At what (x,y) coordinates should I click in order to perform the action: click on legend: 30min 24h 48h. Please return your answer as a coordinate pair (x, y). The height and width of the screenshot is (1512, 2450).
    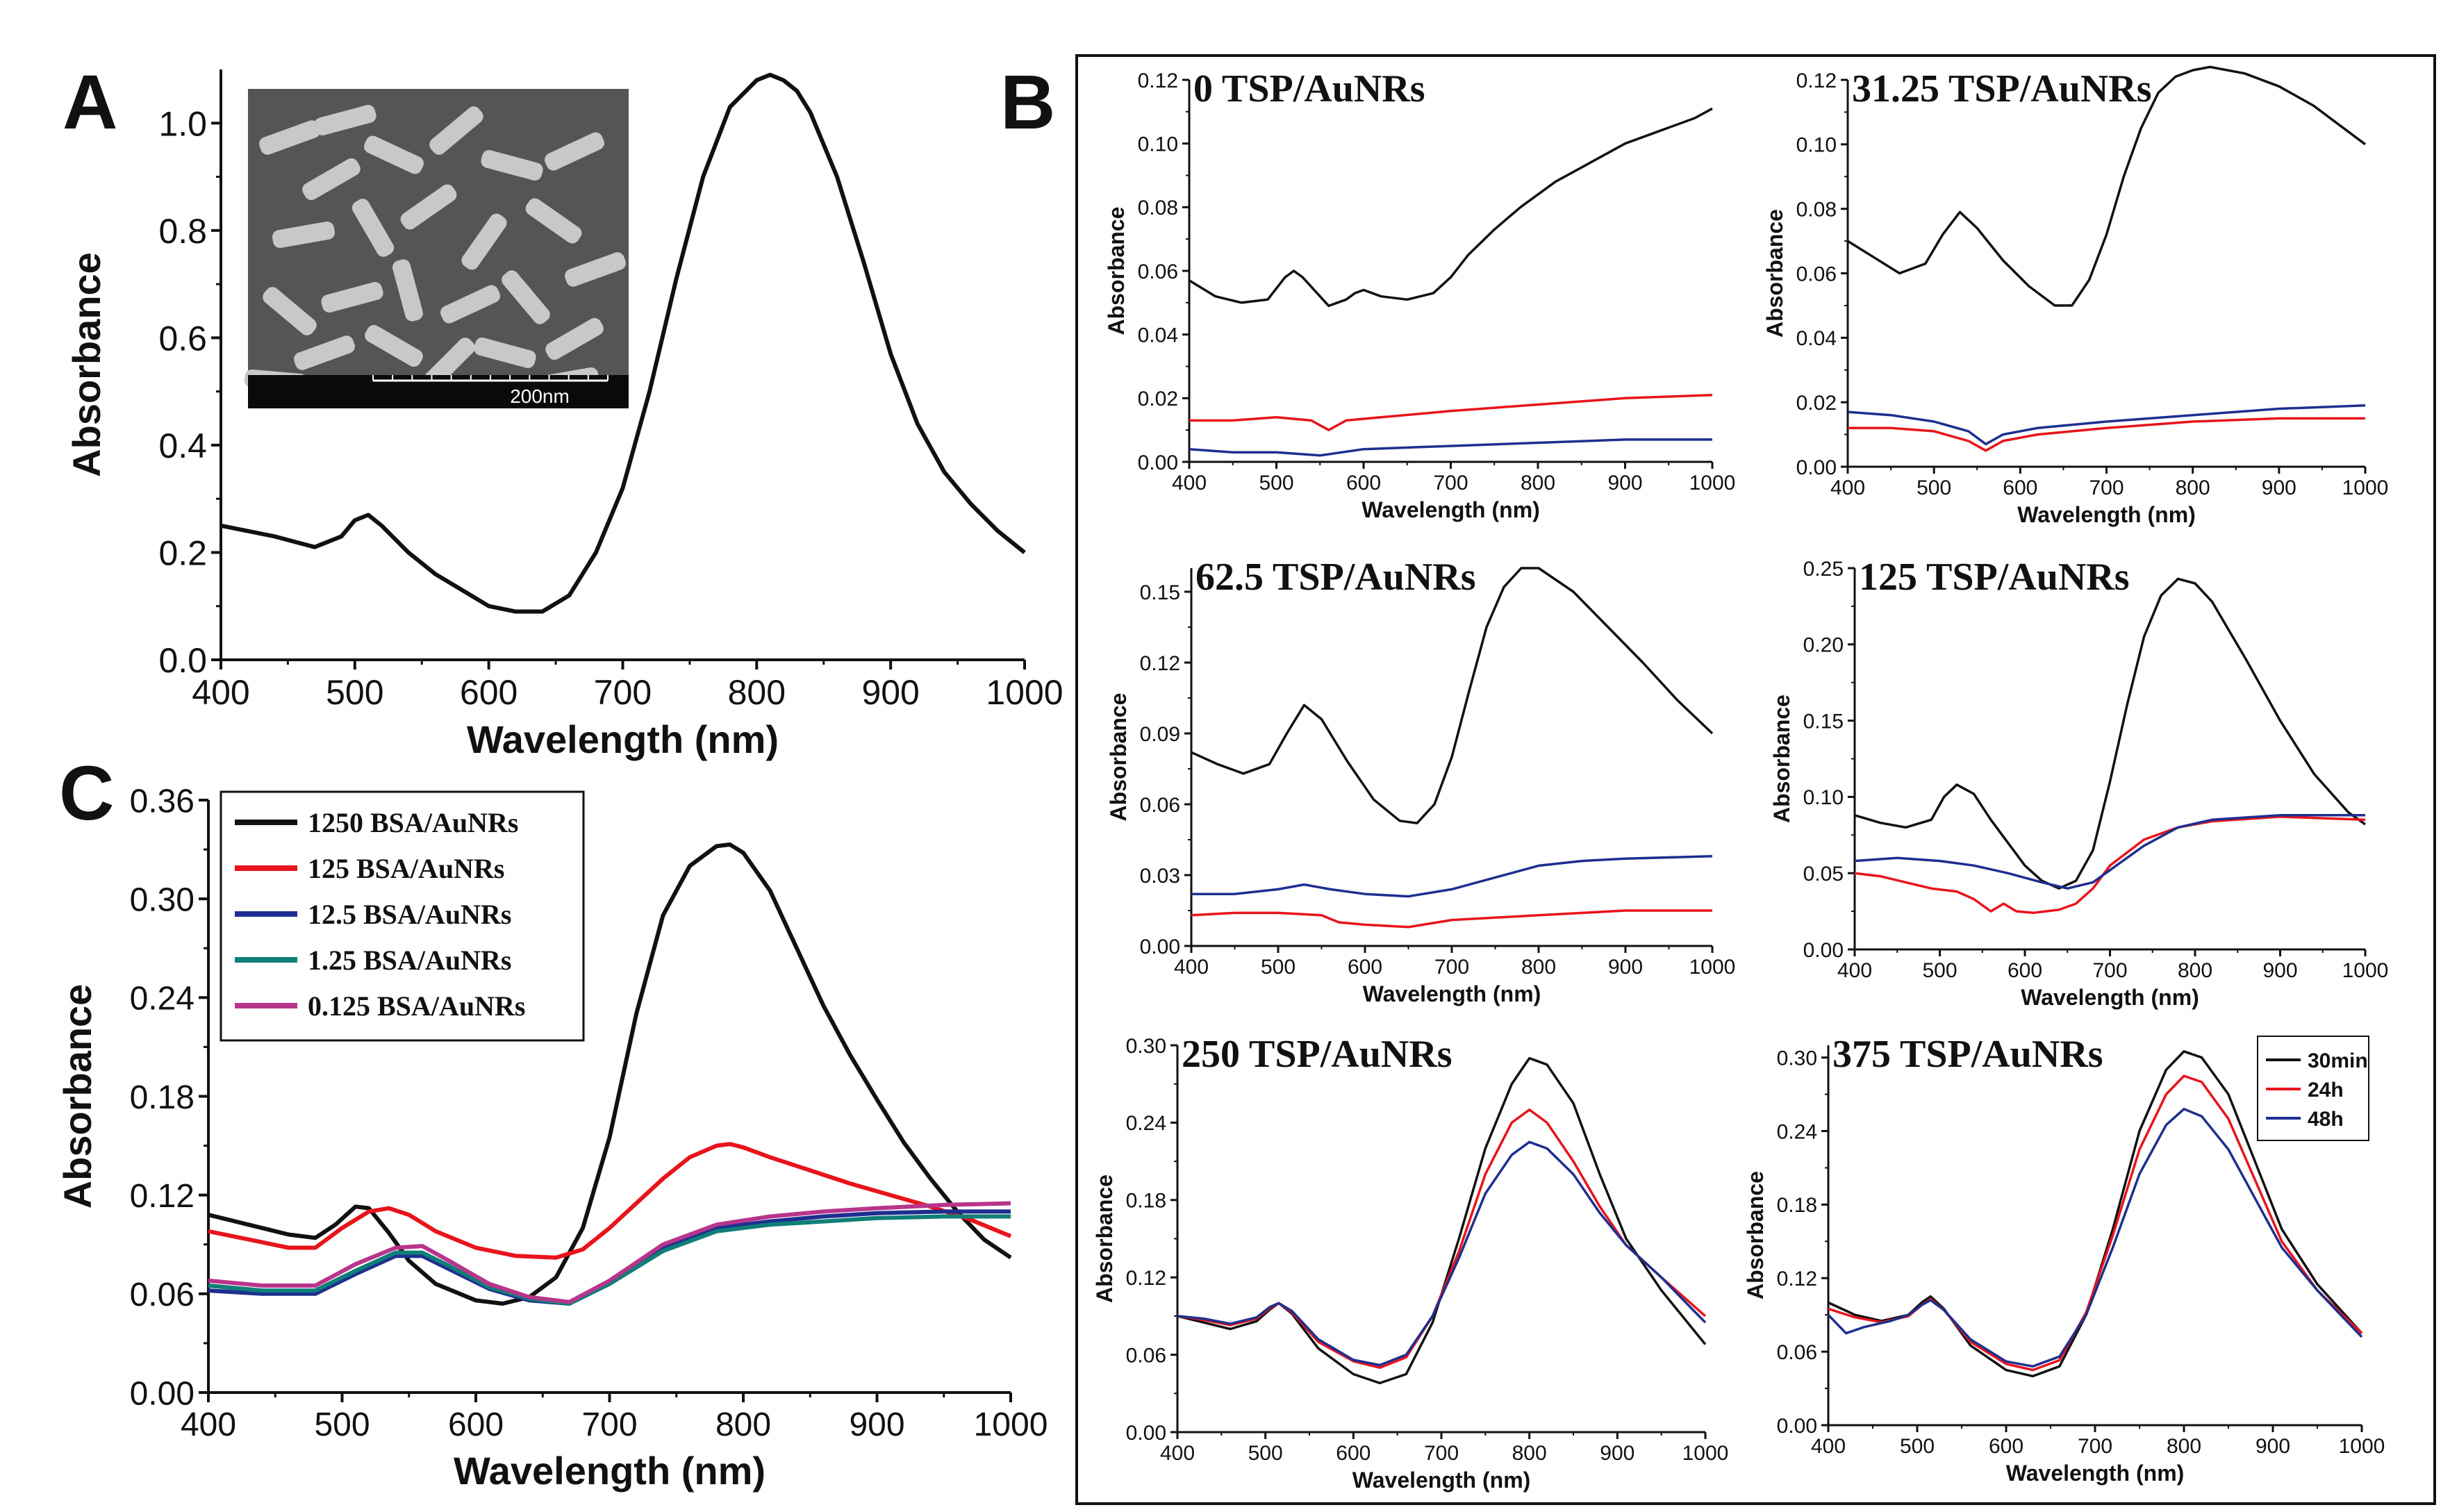
    Looking at the image, I should click on (2313, 1089).